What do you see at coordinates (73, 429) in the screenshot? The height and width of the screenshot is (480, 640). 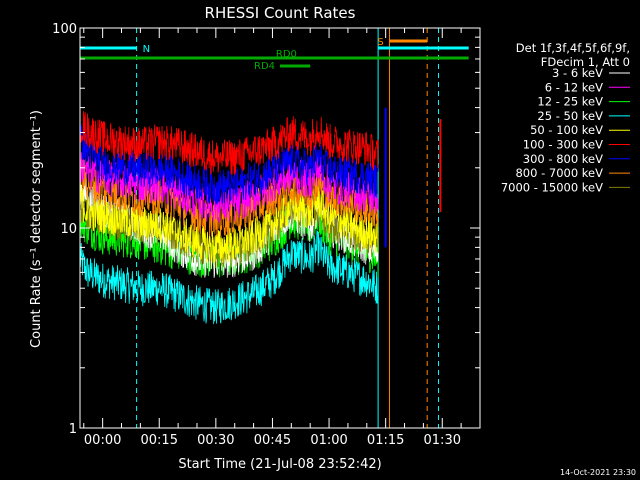 I see `y-tick-label-0: 1` at bounding box center [73, 429].